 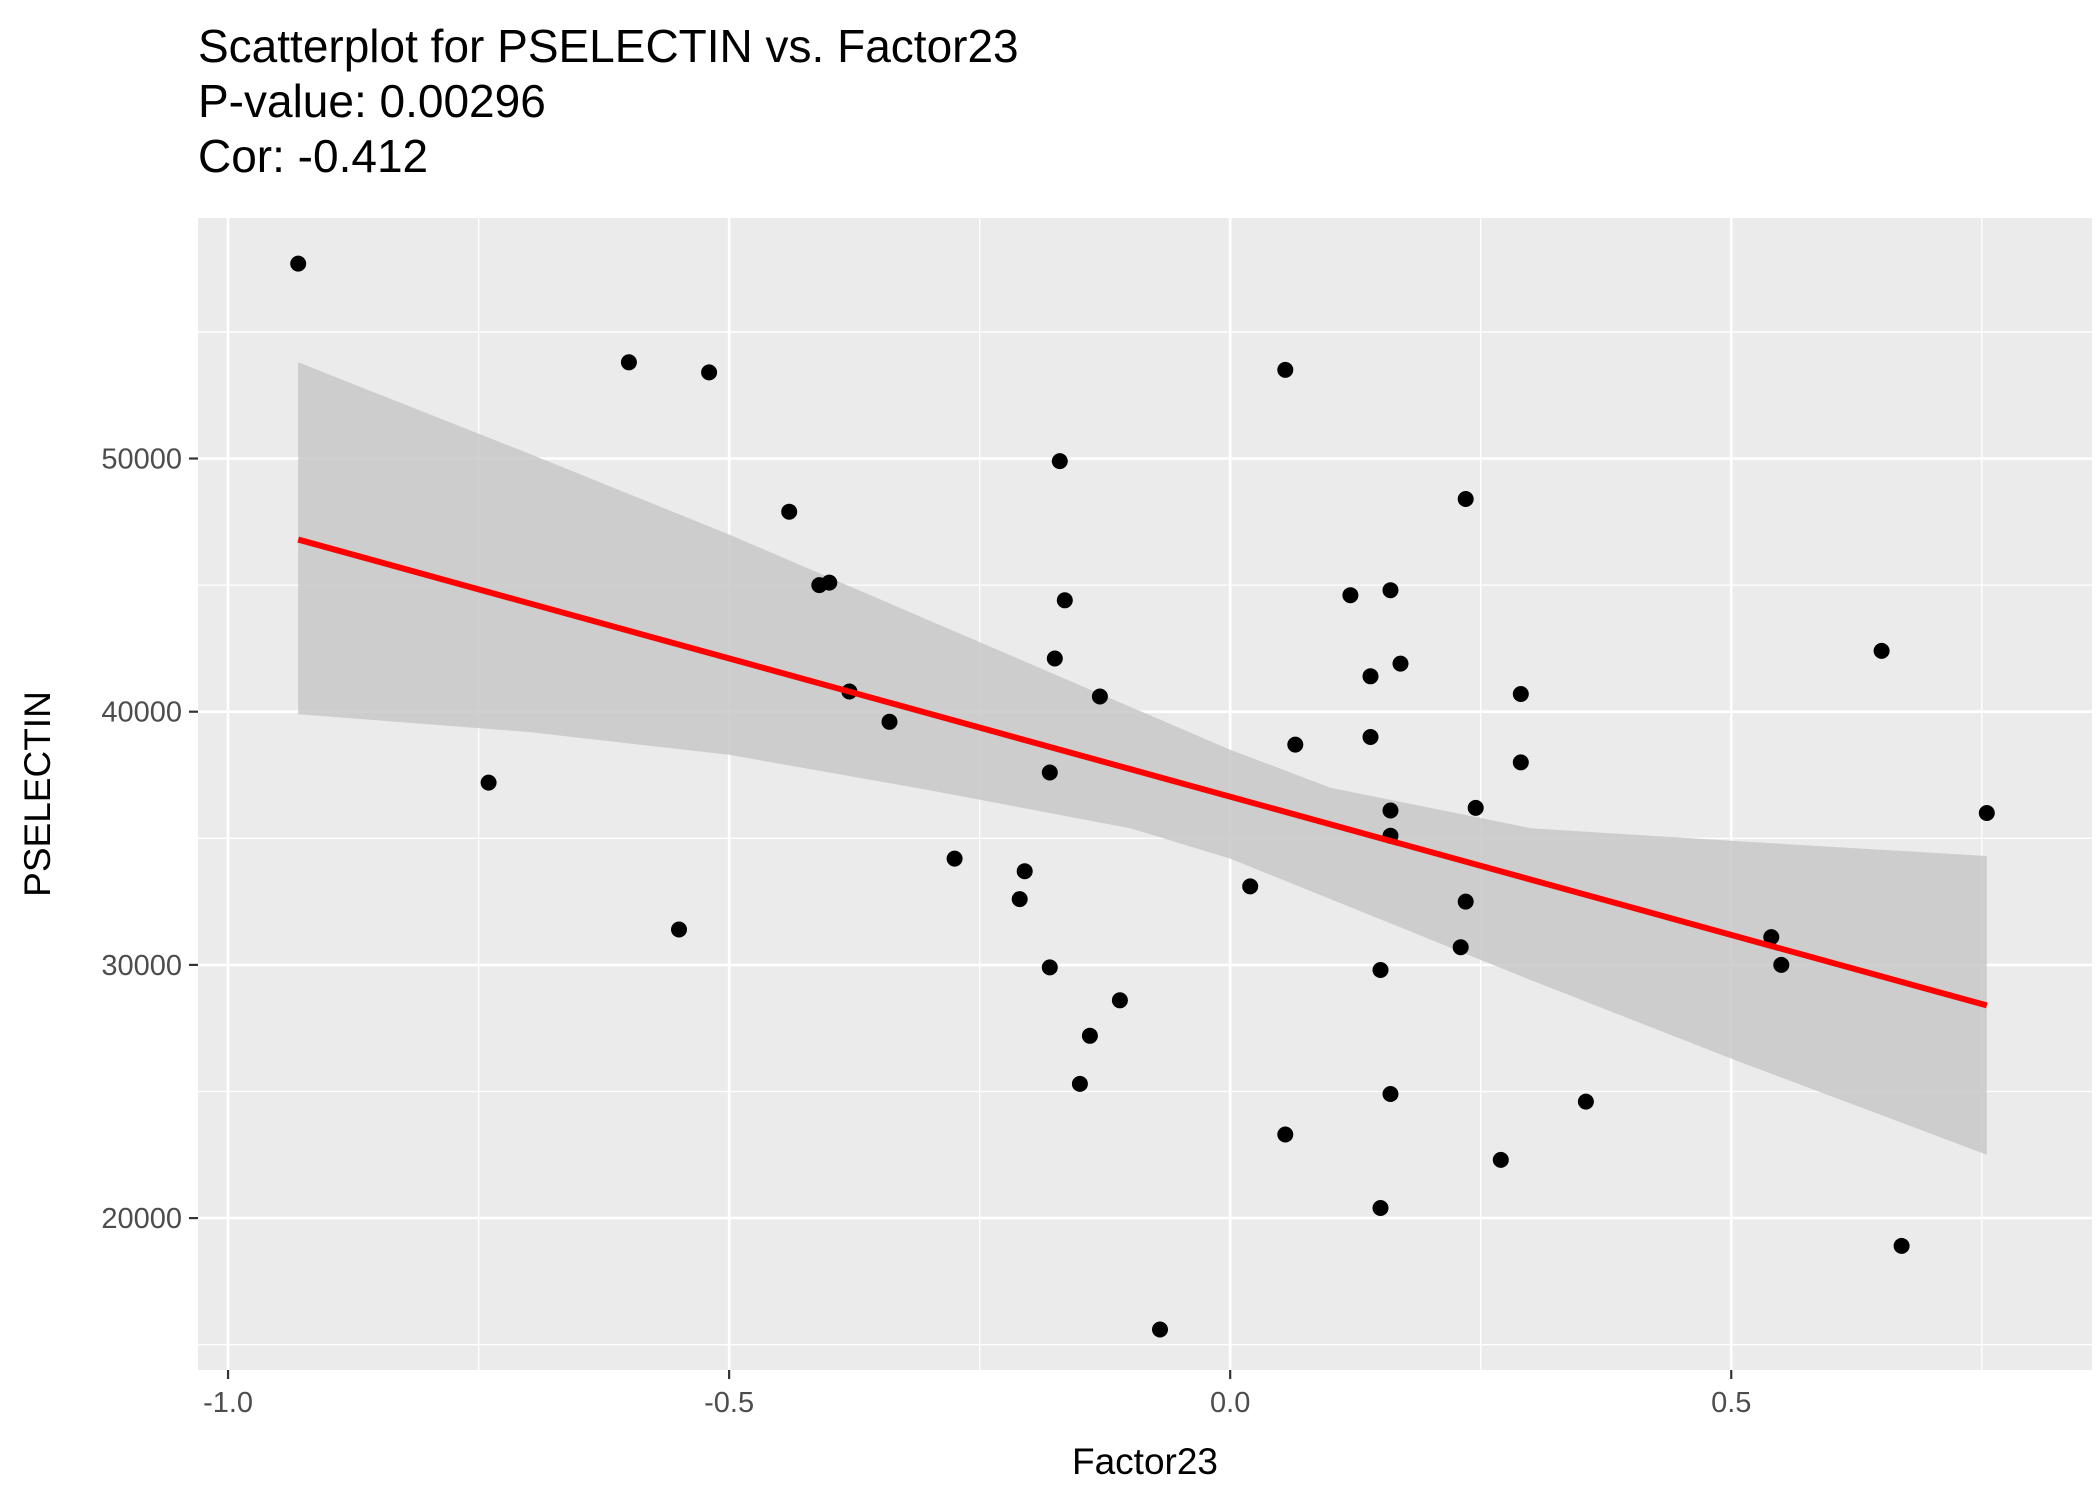 I want to click on y-tick-label: 20000, so click(x=141, y=1219).